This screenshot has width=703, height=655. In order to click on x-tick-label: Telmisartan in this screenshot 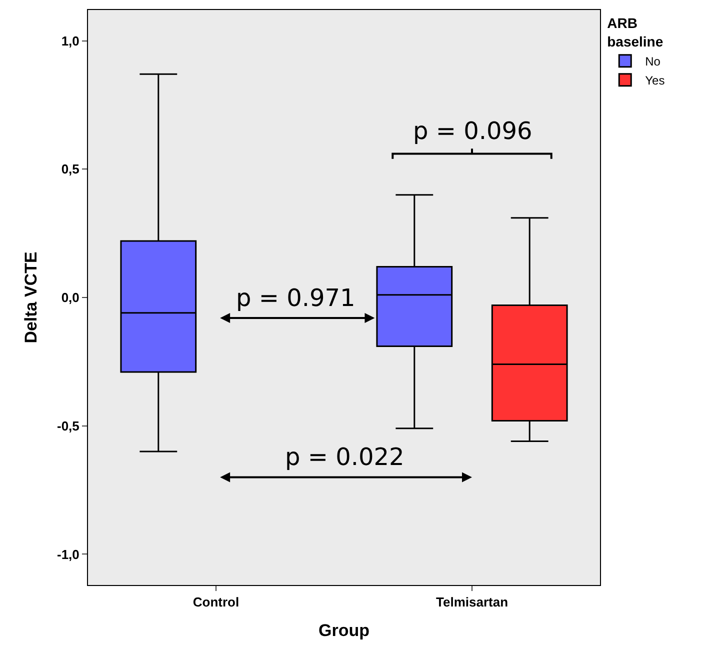, I will do `click(472, 602)`.